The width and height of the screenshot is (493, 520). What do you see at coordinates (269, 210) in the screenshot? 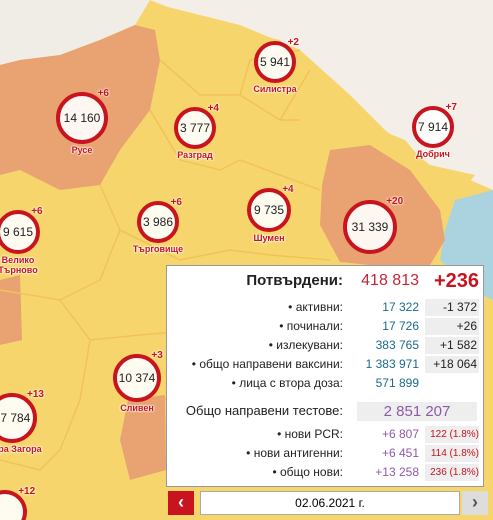
I see `marker-value: 9 735` at bounding box center [269, 210].